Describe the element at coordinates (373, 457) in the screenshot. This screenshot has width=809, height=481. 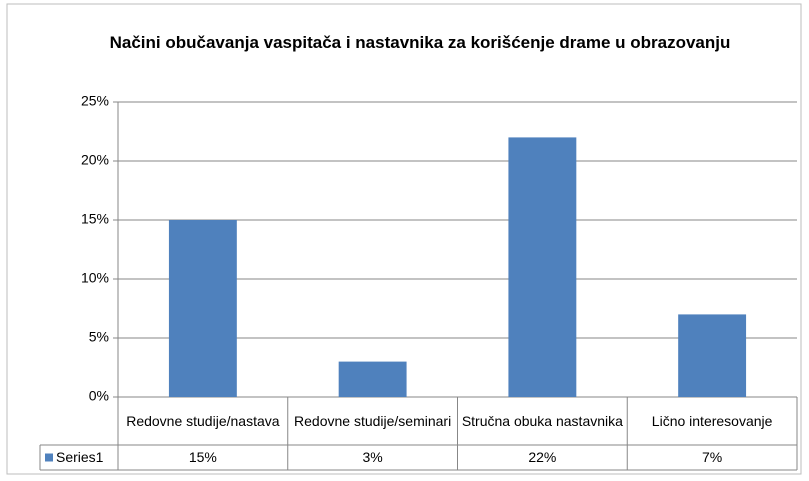
I see `table-value: 3%` at that location.